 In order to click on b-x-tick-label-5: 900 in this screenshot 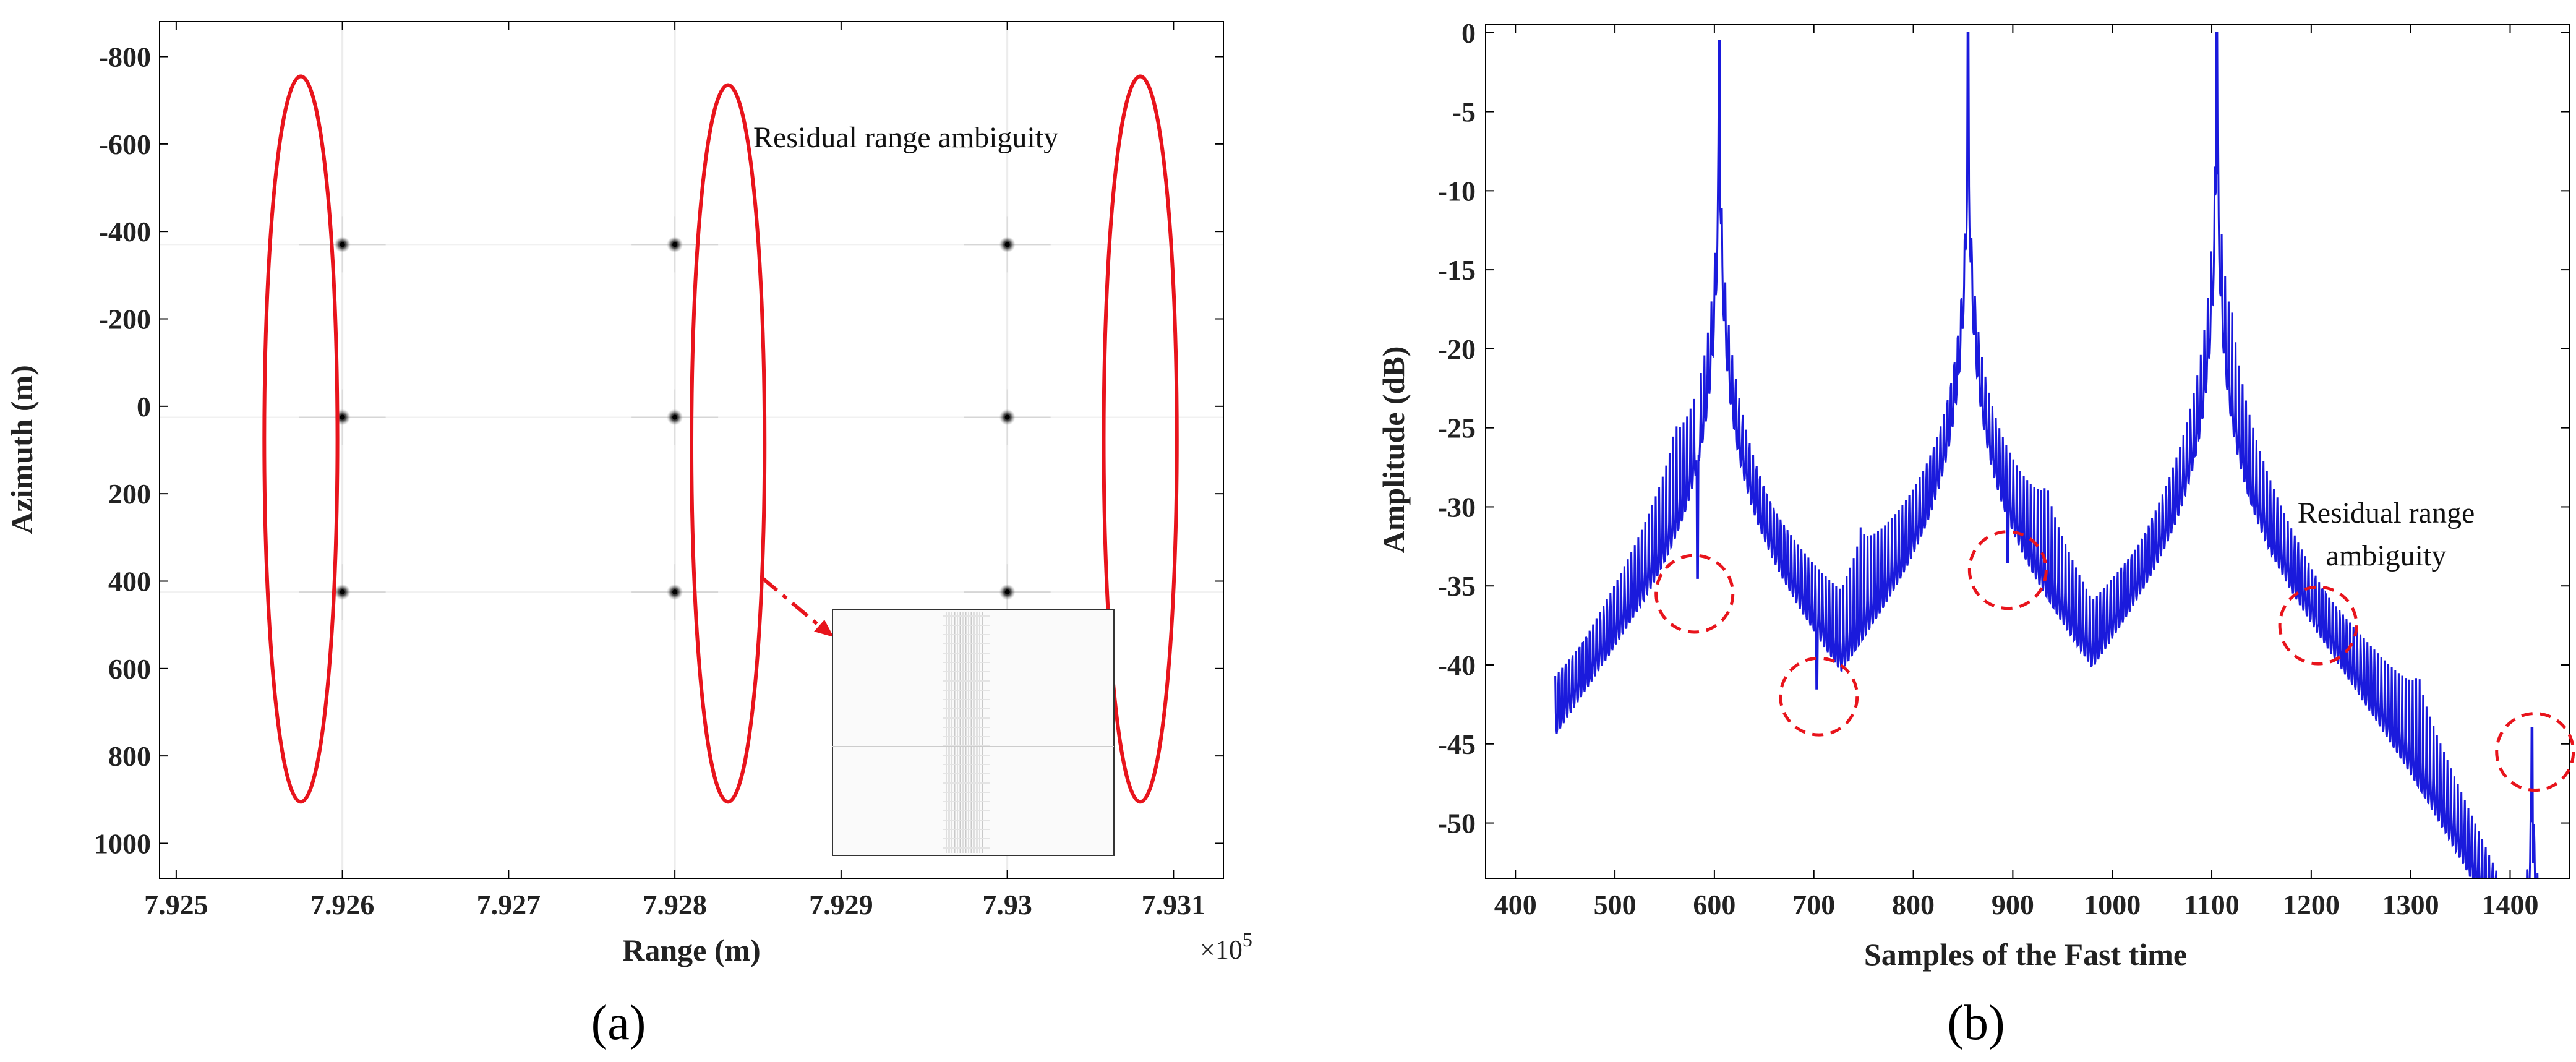, I will do `click(2013, 904)`.